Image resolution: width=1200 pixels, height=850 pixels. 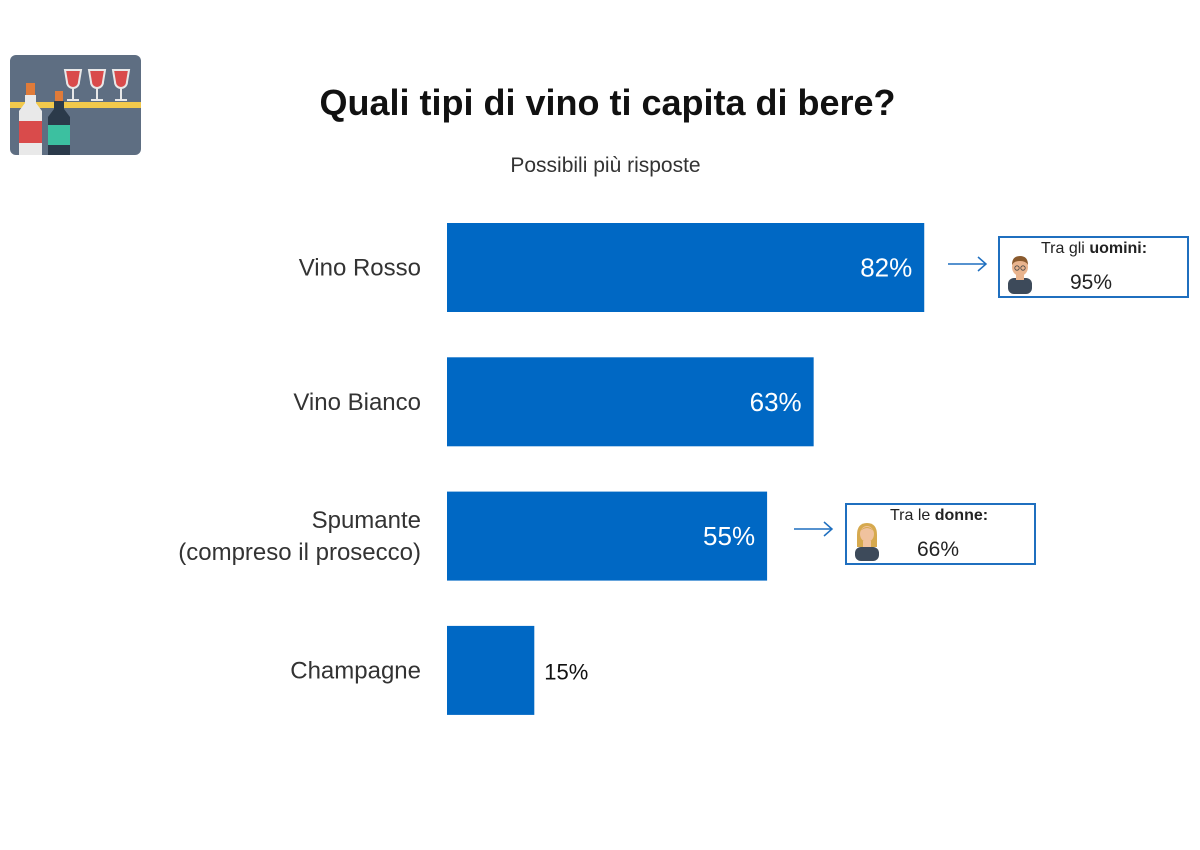 I want to click on bar-value-label: 15%, so click(x=566, y=671).